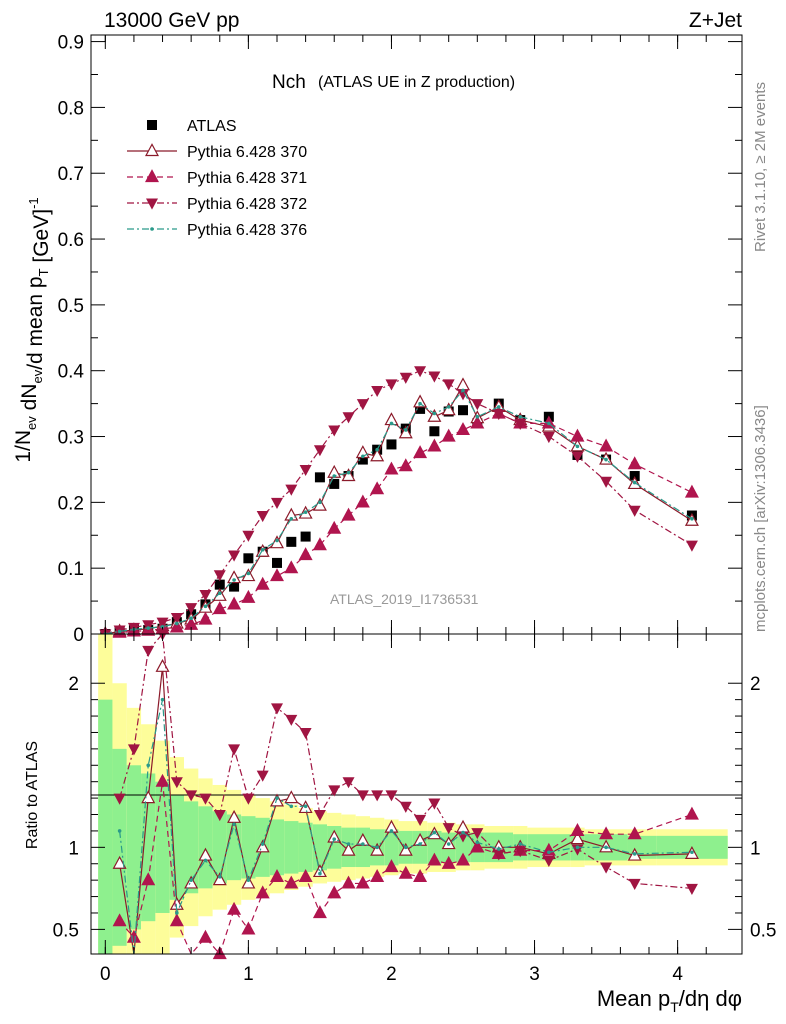 The width and height of the screenshot is (786, 1024). What do you see at coordinates (760, 518) in the screenshot?
I see `side-text-bottom: mcplots.cern.ch [arXiv:1306.3436]` at bounding box center [760, 518].